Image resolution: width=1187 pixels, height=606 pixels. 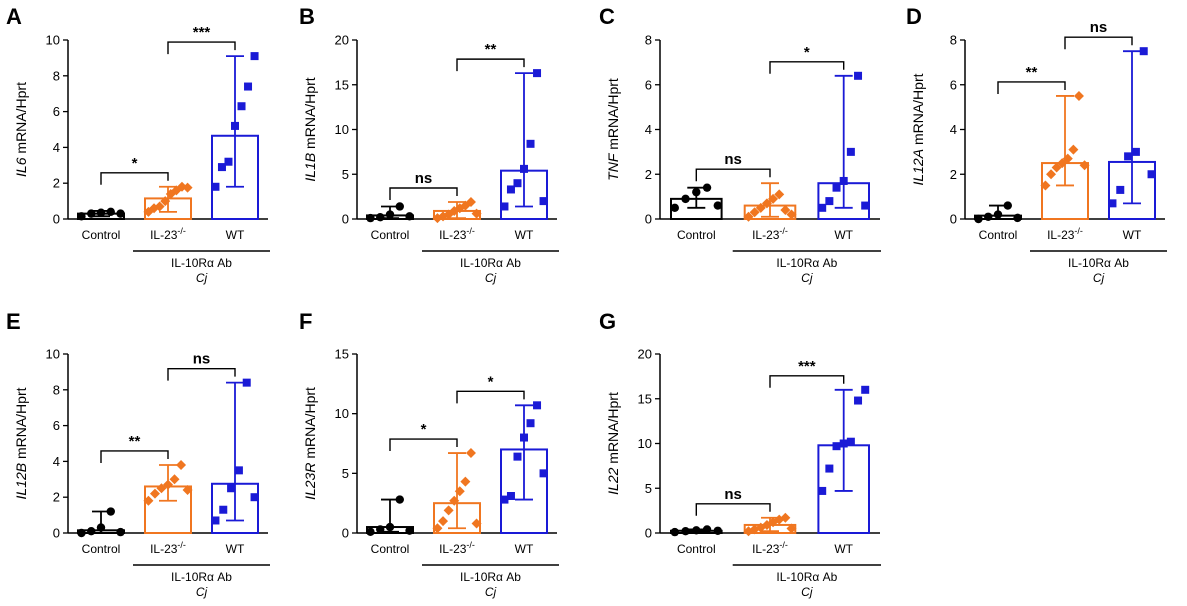 I want to click on y-tick-label: 20, so click(x=645, y=354).